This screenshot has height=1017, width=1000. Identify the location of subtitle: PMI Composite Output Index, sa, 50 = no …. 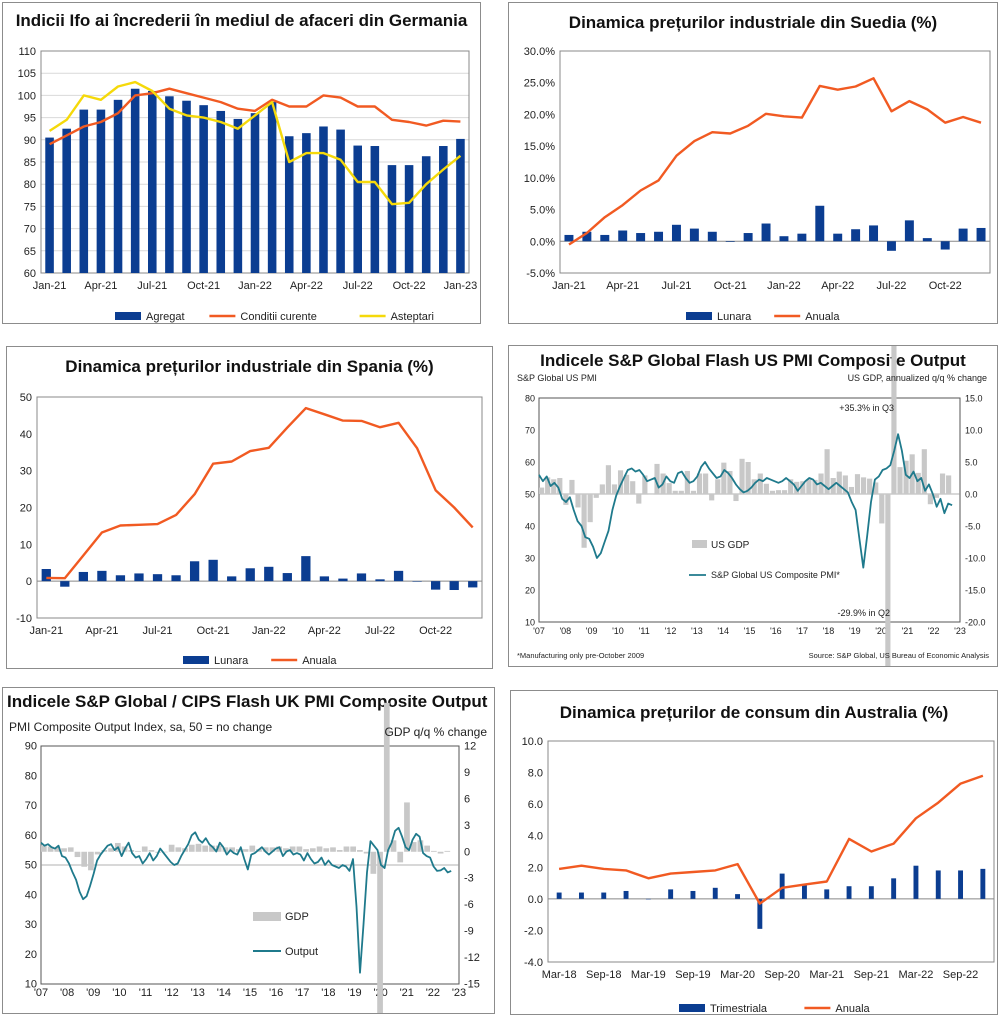
(140, 727).